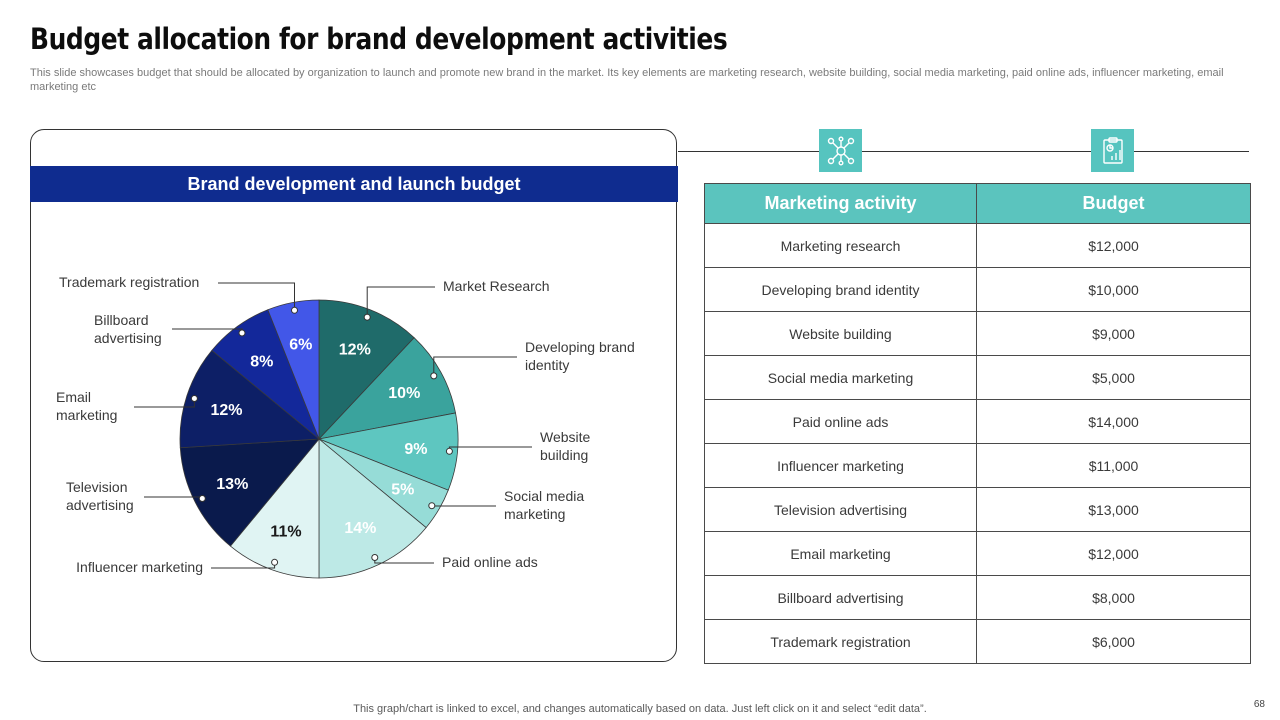 The image size is (1280, 720). What do you see at coordinates (1113, 333) in the screenshot?
I see `budget-cell: $9,000` at bounding box center [1113, 333].